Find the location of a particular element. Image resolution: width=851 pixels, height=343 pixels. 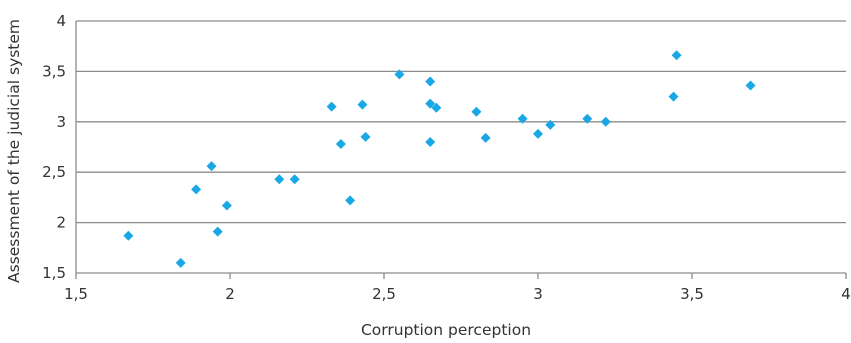

y-tick-label: 1,5 is located at coordinates (54, 273).